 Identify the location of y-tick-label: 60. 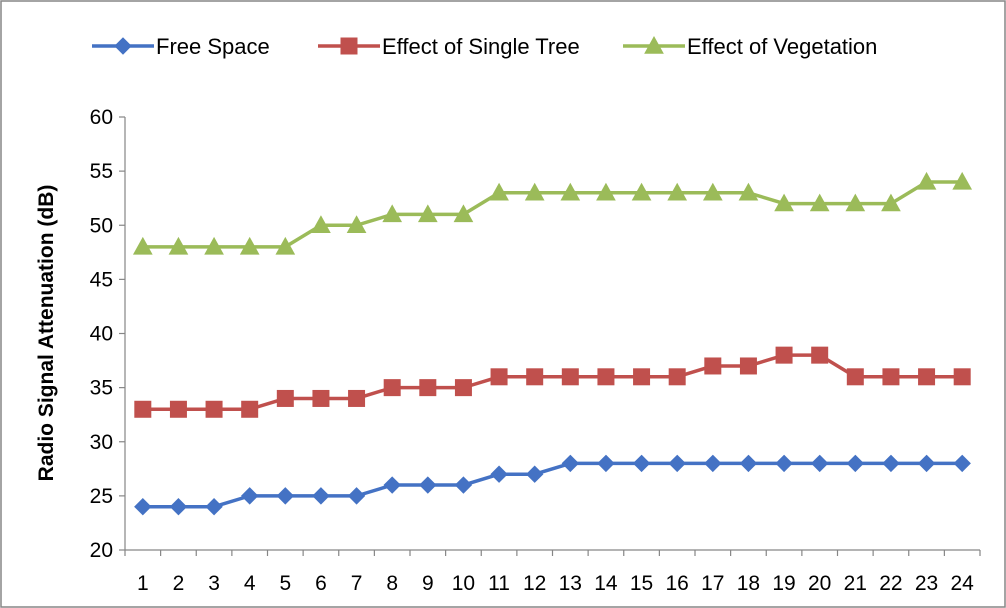
(101, 117).